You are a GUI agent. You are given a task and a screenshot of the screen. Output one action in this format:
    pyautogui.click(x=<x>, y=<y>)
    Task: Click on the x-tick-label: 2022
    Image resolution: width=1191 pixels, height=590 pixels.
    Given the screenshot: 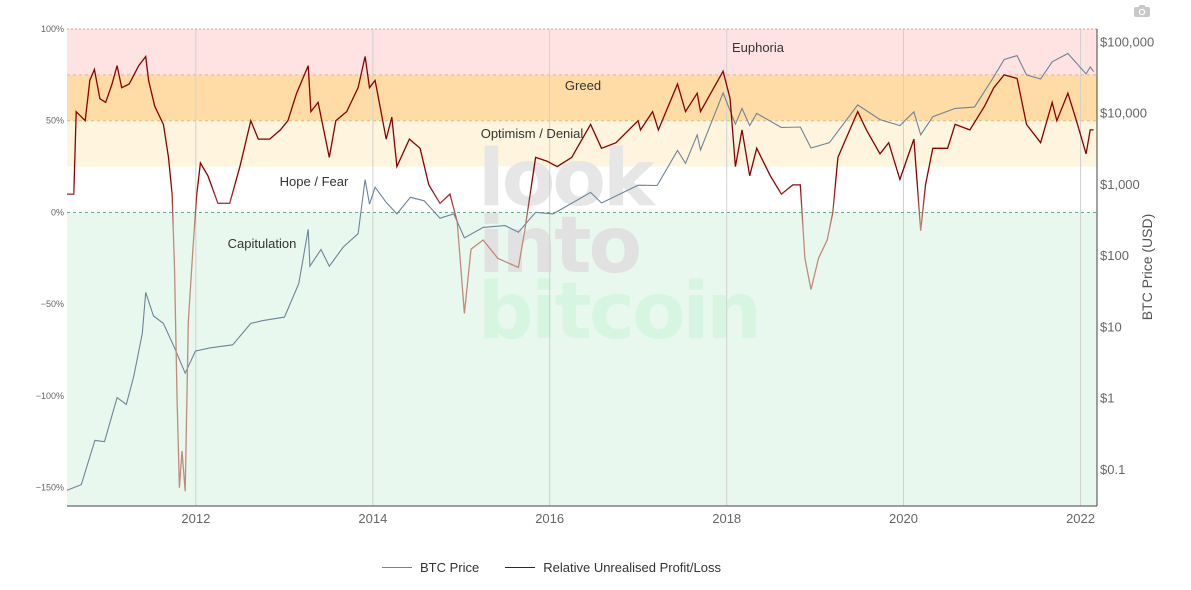 What is the action you would take?
    pyautogui.click(x=1080, y=518)
    